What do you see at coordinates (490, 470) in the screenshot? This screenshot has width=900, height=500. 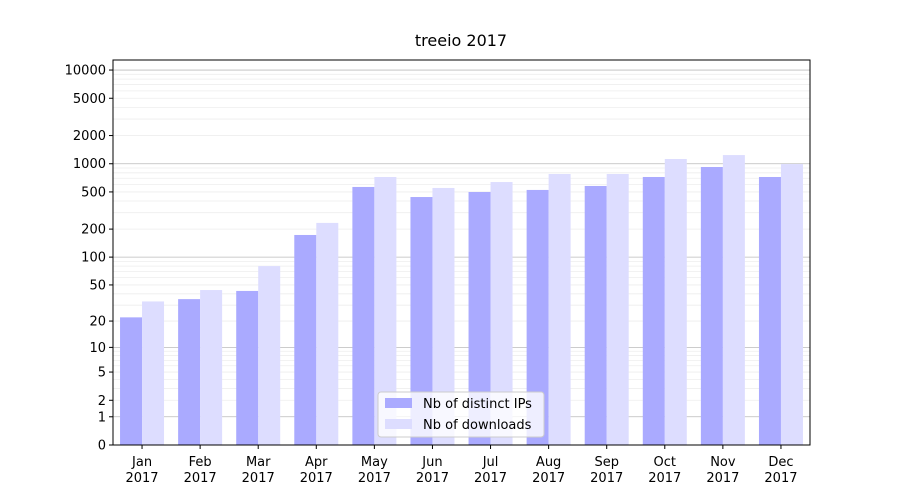 I see `x-tick-label: Jul 2017` at bounding box center [490, 470].